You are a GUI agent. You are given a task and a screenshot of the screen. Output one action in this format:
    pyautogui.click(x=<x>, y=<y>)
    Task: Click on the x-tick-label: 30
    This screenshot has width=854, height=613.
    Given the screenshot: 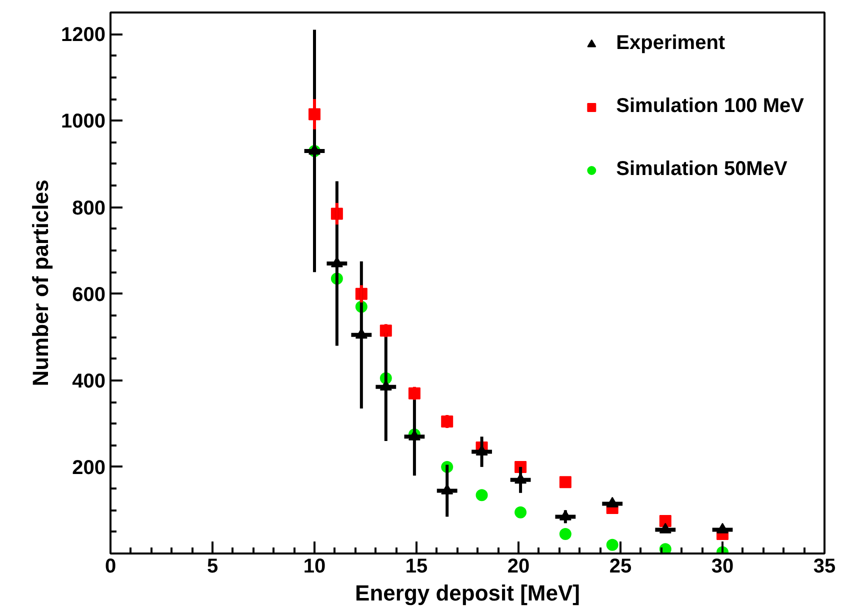 What is the action you would take?
    pyautogui.click(x=722, y=567)
    